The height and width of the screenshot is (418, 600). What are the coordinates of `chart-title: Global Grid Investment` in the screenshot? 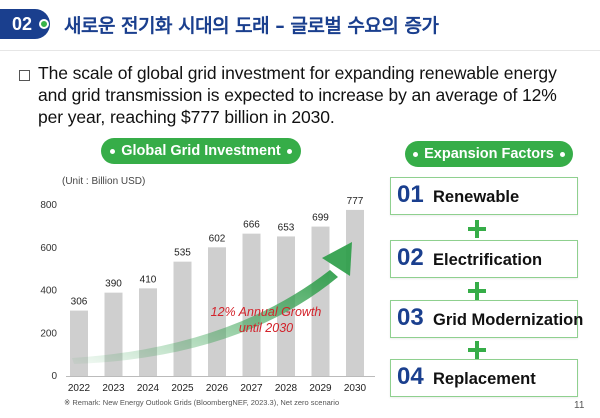 It's located at (201, 151).